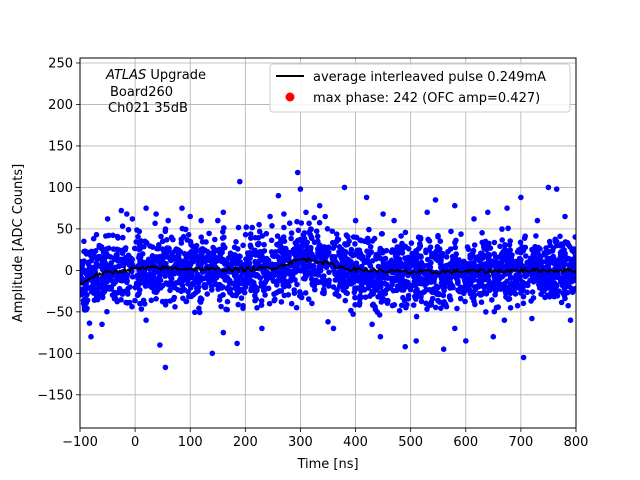 The width and height of the screenshot is (640, 480). I want to click on y-tick-label: 100, so click(60, 188).